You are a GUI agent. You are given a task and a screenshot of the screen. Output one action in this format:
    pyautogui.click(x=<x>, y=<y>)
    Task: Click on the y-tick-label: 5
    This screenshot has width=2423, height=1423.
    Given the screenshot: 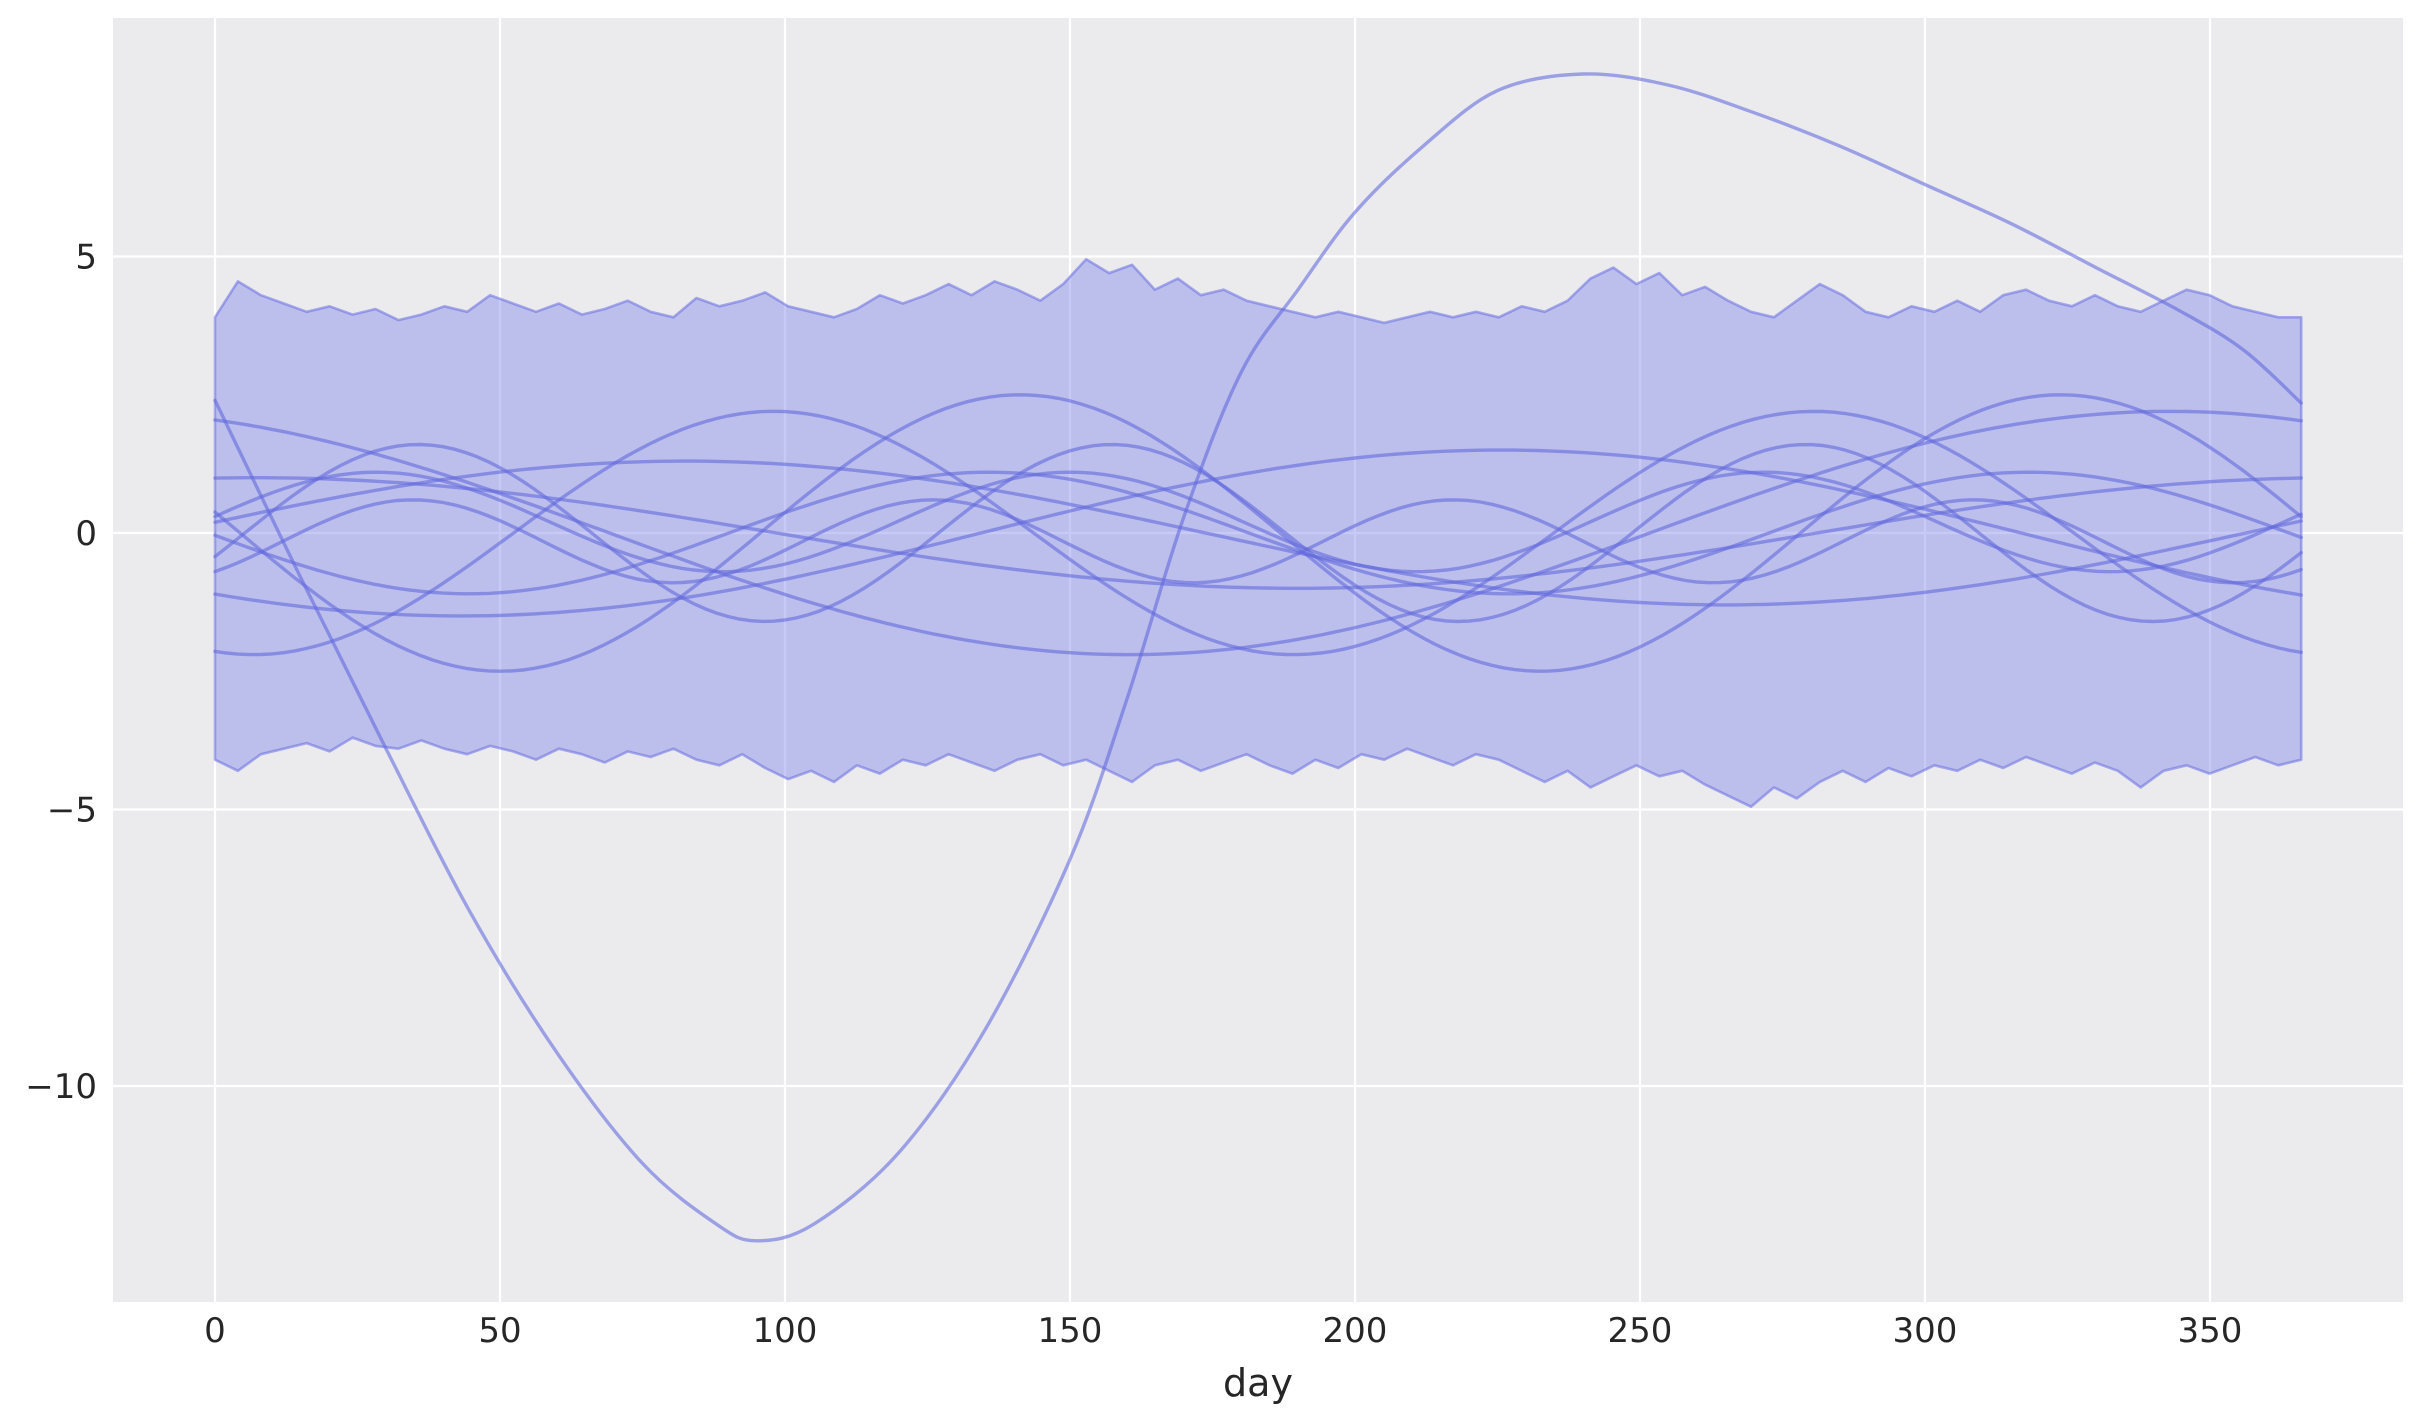 What is the action you would take?
    pyautogui.click(x=86, y=258)
    